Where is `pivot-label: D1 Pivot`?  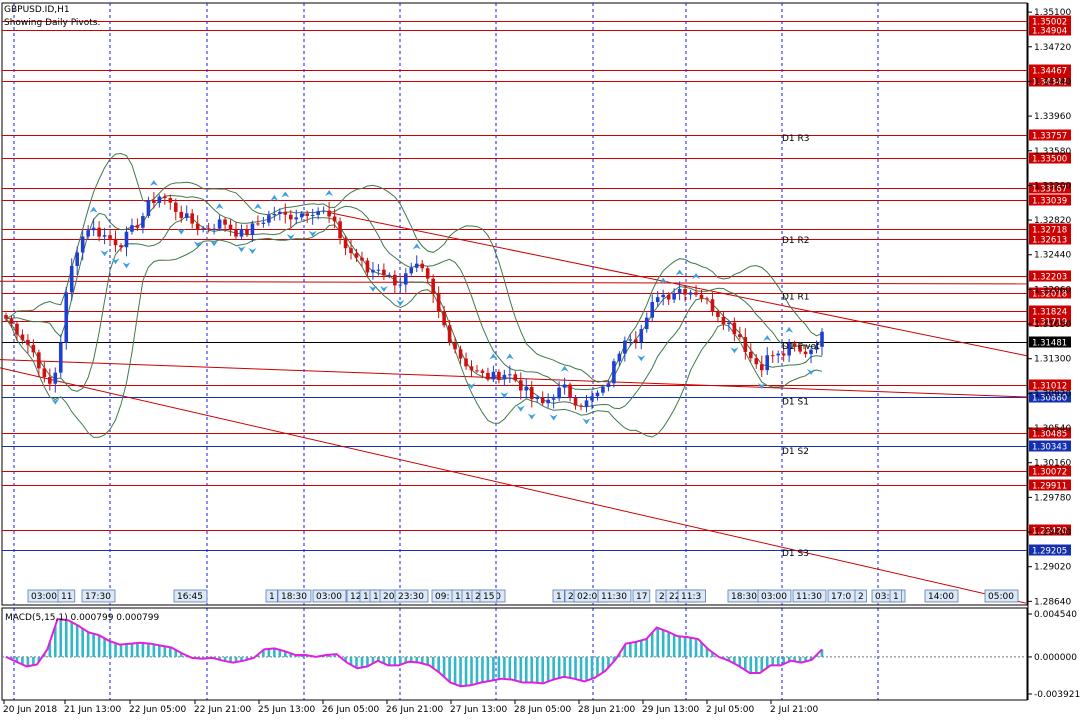 pivot-label: D1 Pivot is located at coordinates (801, 347).